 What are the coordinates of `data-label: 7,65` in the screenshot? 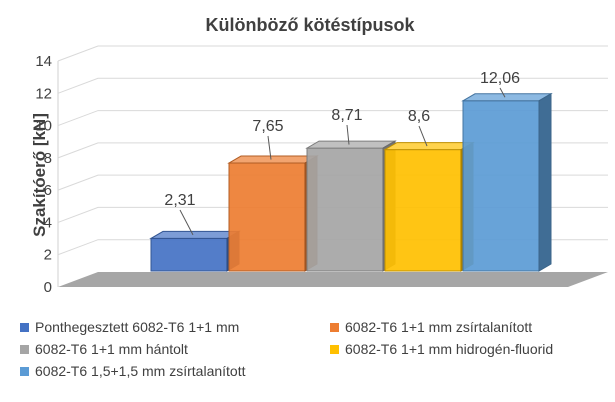 It's located at (267, 126).